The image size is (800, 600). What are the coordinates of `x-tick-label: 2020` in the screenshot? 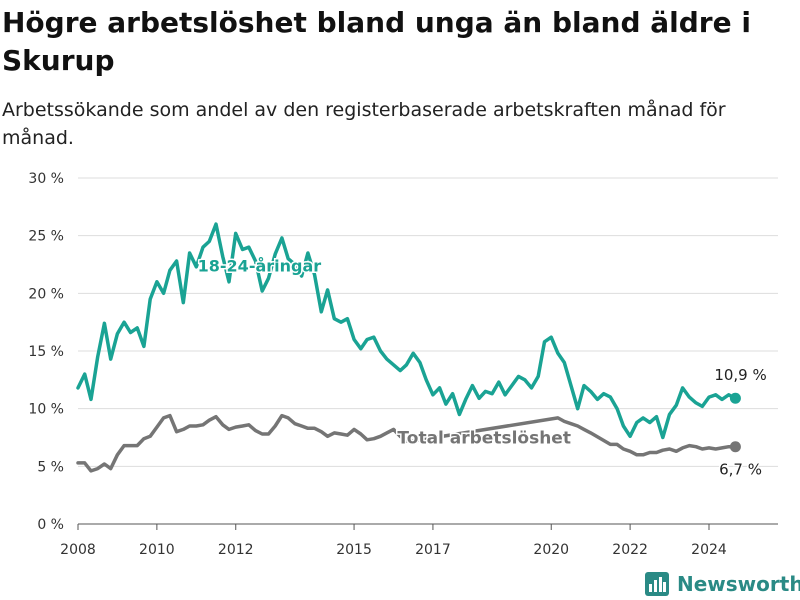 It's located at (551, 550).